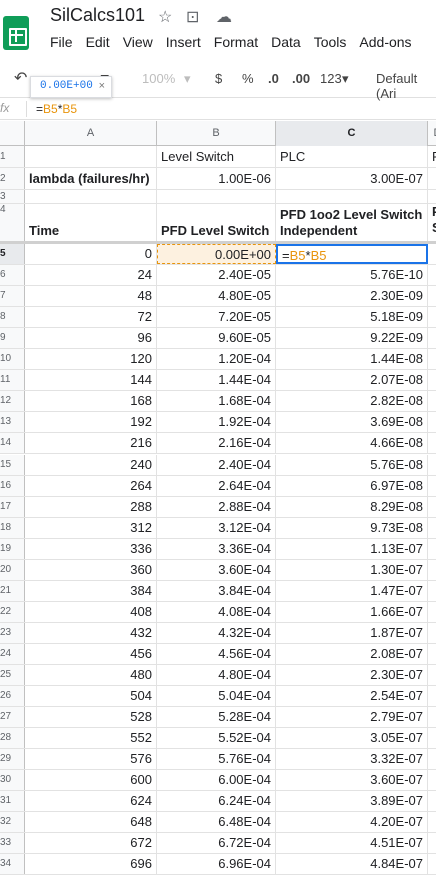  Describe the element at coordinates (216, 780) in the screenshot. I see `cell-b: 6.00E-04` at that location.